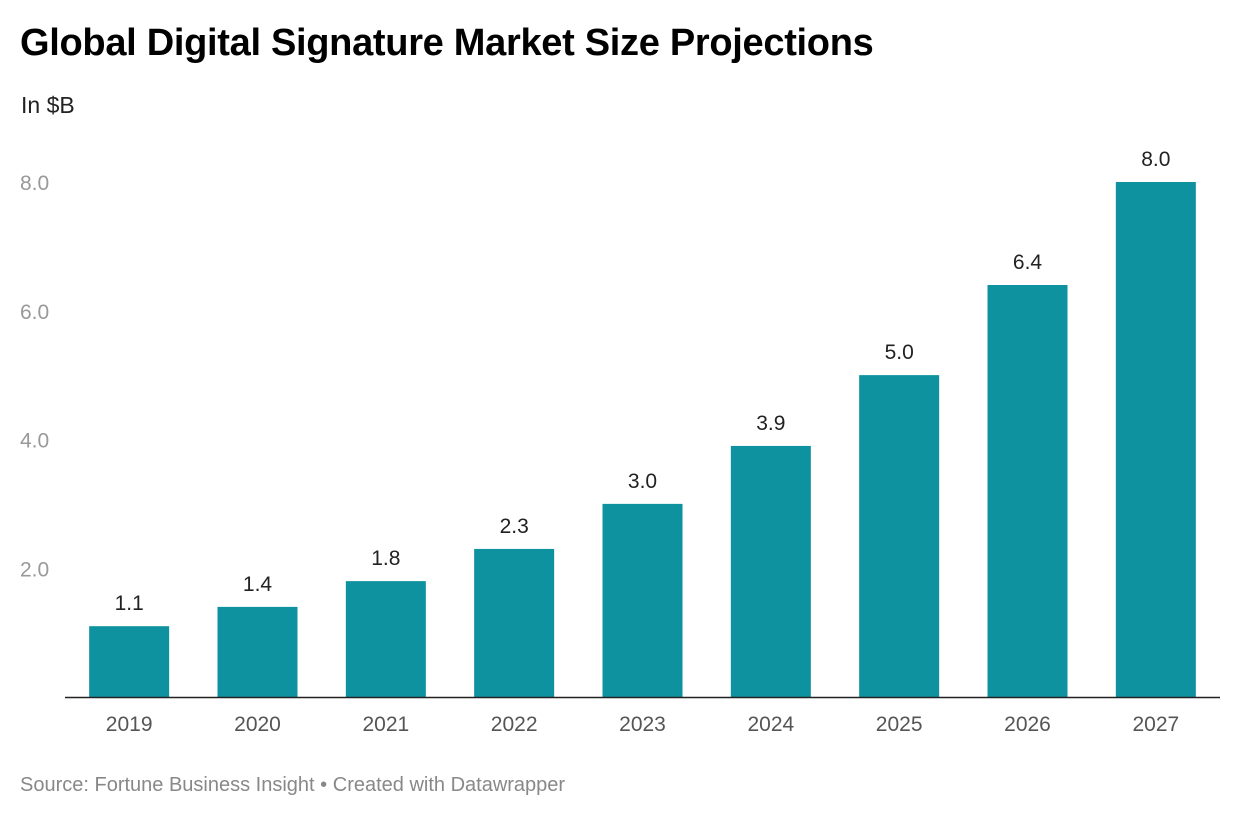 The image size is (1240, 840). What do you see at coordinates (899, 724) in the screenshot?
I see `x-tick-label: 2025` at bounding box center [899, 724].